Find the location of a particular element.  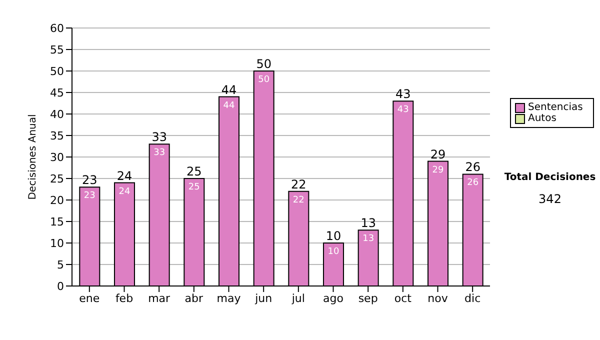

y-tick-label: 15 is located at coordinates (57, 221).